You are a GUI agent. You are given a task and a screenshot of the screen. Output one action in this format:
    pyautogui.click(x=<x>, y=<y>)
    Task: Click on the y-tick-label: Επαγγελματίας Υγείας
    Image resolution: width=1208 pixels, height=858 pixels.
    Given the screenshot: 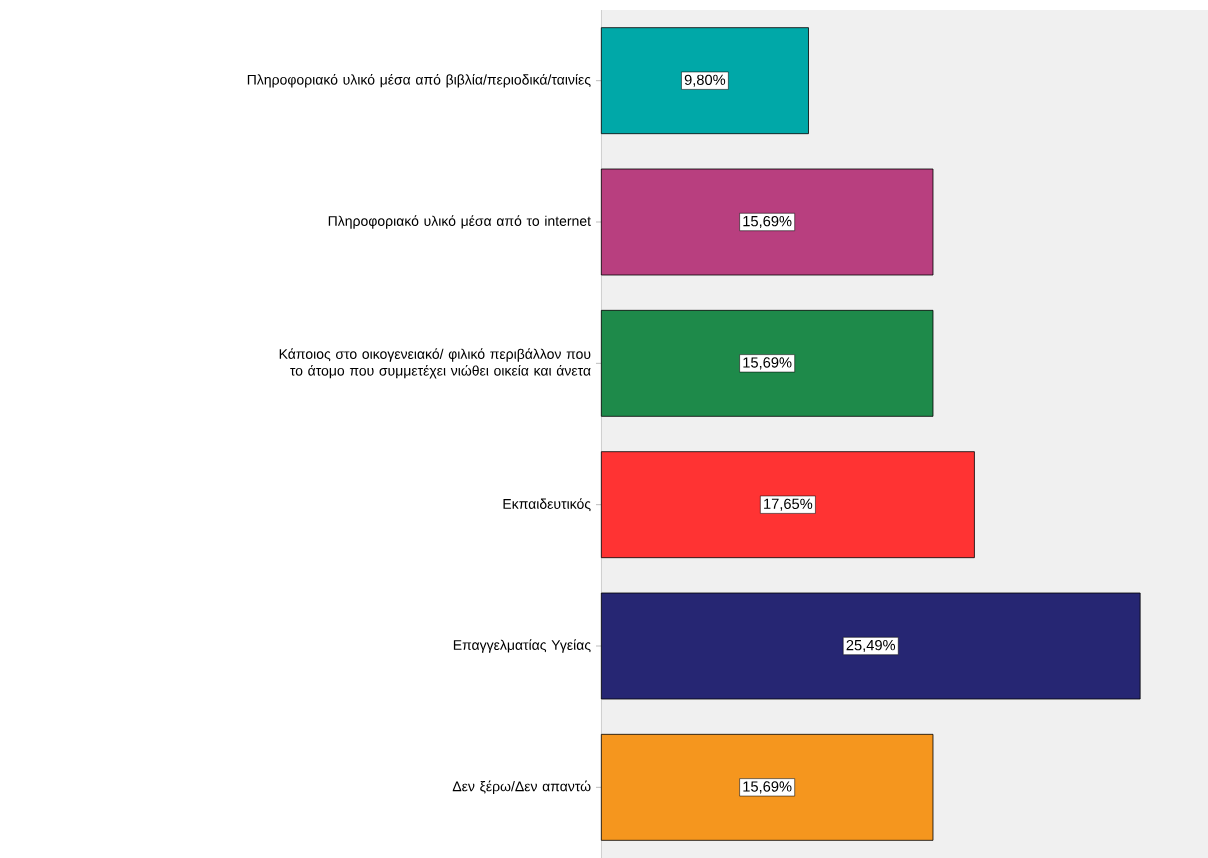 What is the action you would take?
    pyautogui.click(x=522, y=646)
    